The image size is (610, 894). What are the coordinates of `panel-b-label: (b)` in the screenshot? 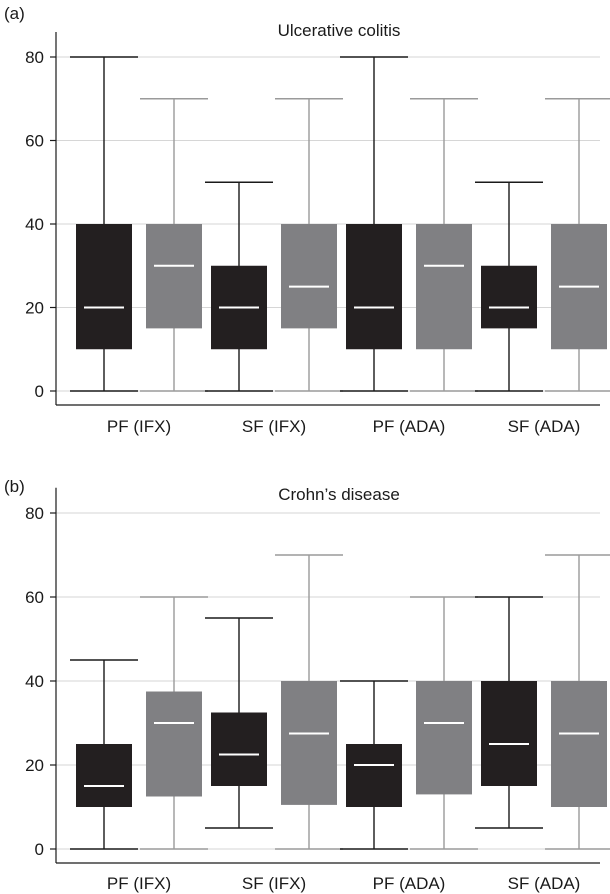 It's located at (14, 486).